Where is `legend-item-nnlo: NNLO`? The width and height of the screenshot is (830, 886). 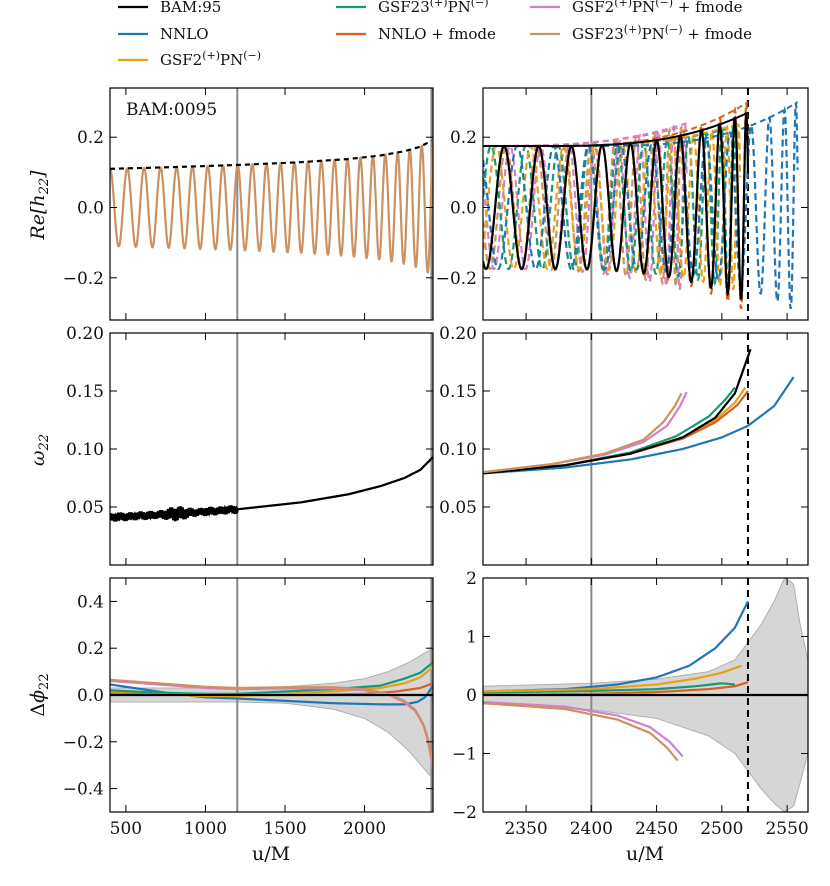
legend-item-nnlo: NNLO is located at coordinates (163, 34).